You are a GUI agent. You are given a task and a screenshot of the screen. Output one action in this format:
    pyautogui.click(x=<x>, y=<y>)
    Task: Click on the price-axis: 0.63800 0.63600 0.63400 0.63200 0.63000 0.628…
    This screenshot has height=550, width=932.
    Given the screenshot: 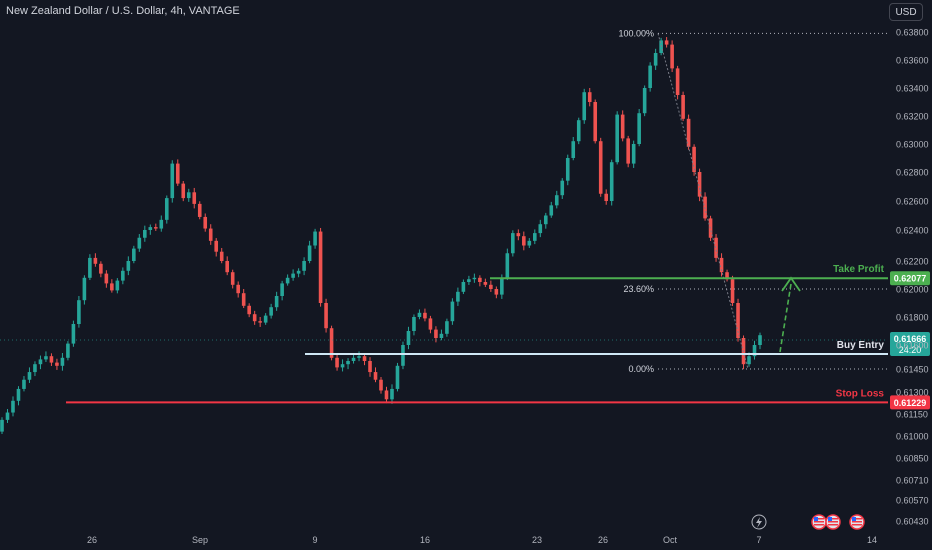 What is the action you would take?
    pyautogui.click(x=912, y=277)
    